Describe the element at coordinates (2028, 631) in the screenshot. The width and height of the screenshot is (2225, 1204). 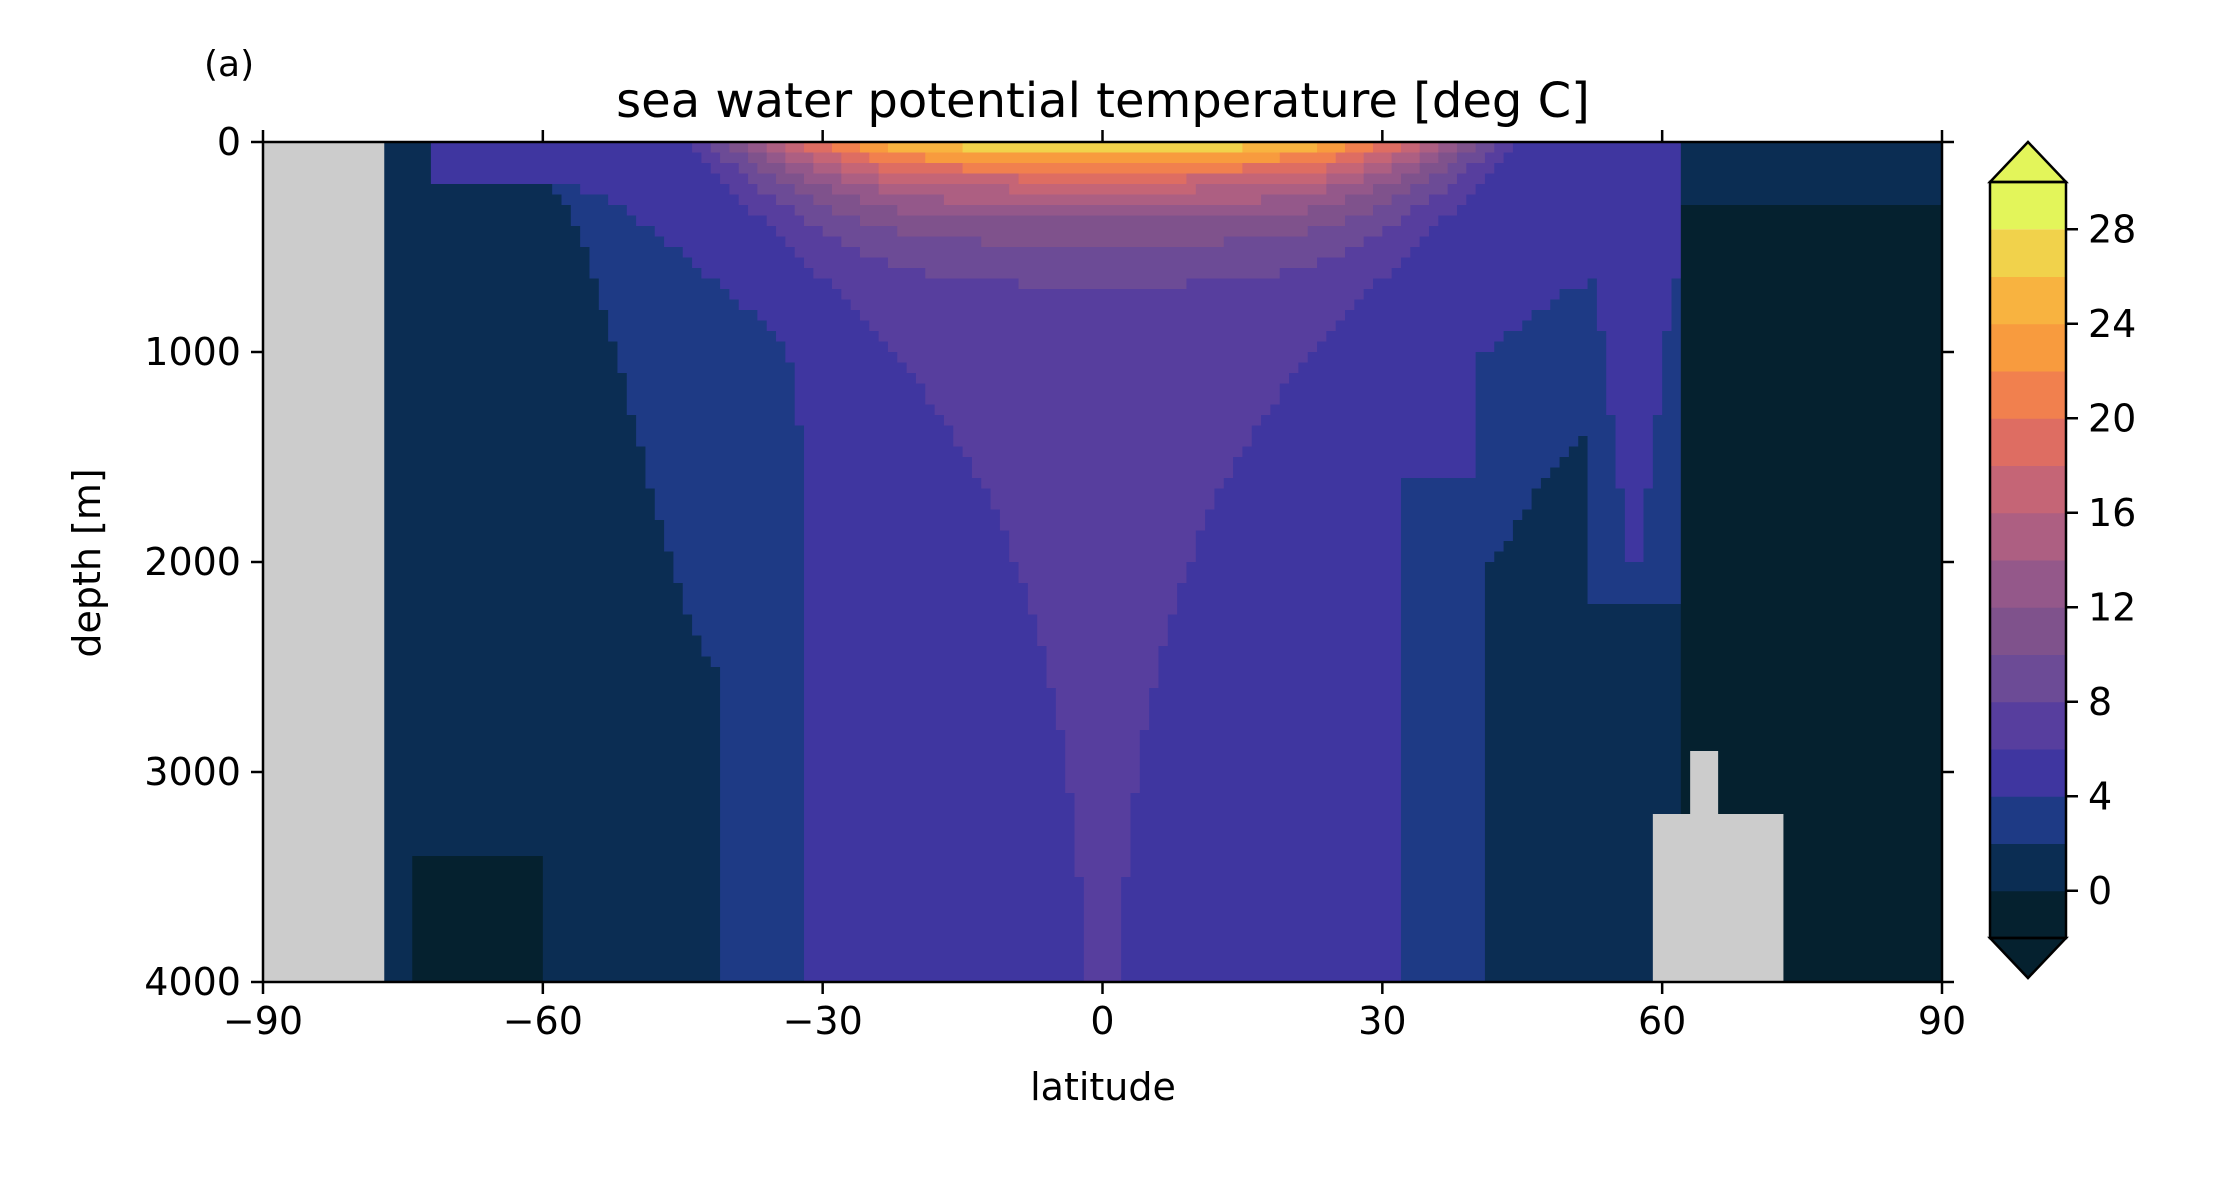
I see `colorbar-band` at that location.